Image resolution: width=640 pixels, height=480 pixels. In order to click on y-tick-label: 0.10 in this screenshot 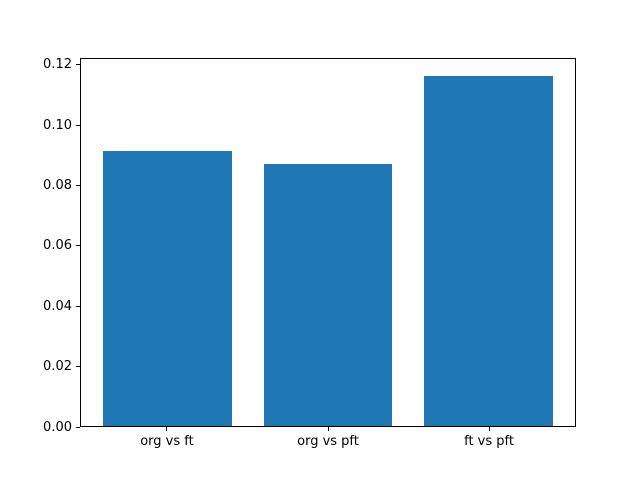, I will do `click(57, 125)`.